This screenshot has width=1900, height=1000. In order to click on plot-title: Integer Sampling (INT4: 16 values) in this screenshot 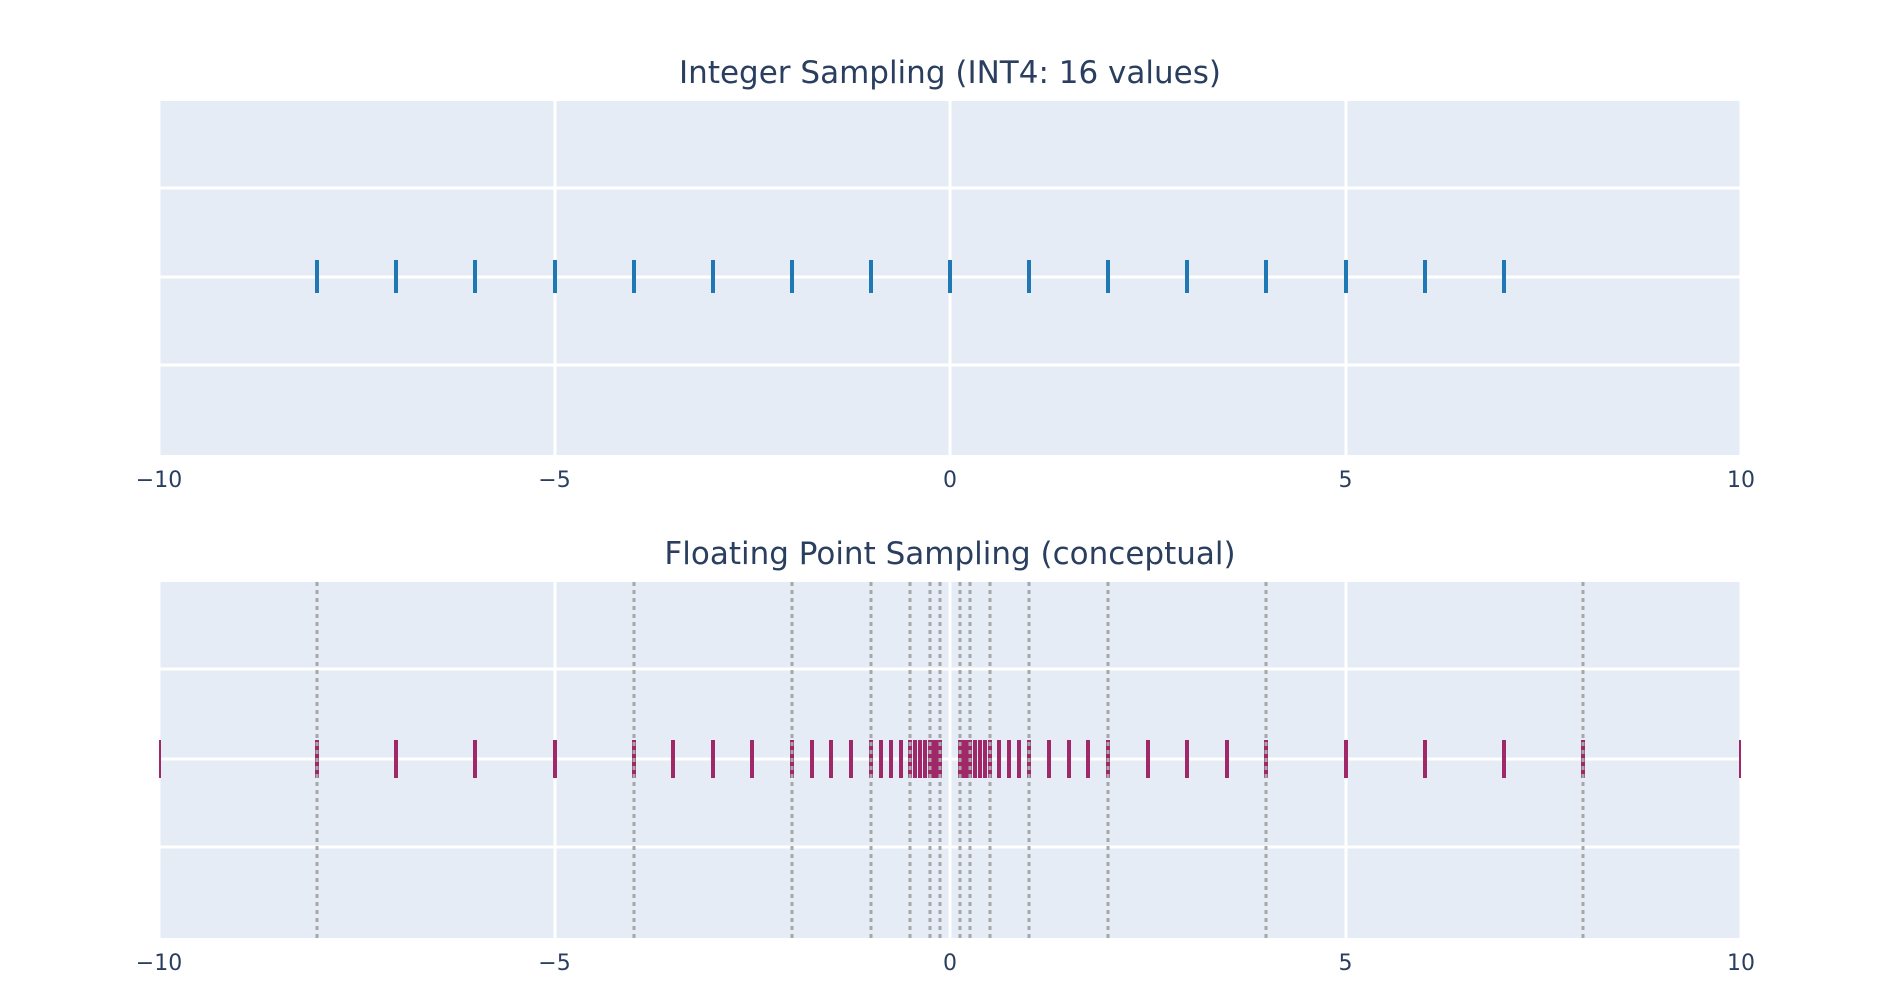, I will do `click(950, 73)`.